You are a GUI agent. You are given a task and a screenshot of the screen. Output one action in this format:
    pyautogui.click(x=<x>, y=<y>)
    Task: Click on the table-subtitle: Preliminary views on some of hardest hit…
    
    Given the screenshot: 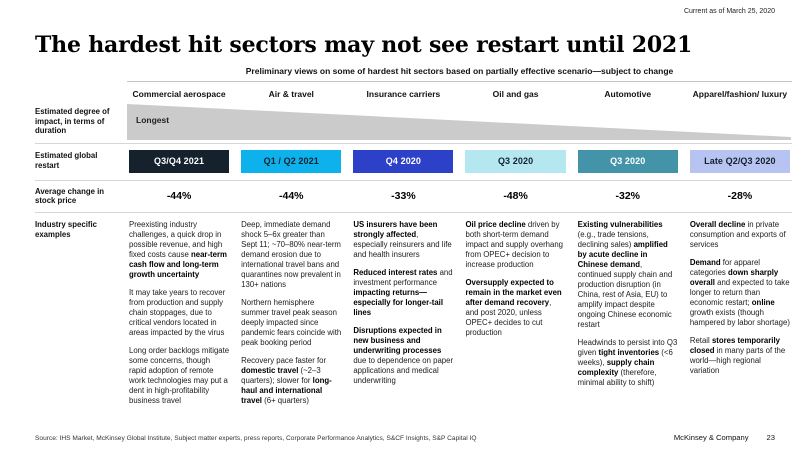 What is the action you would take?
    pyautogui.click(x=459, y=74)
    